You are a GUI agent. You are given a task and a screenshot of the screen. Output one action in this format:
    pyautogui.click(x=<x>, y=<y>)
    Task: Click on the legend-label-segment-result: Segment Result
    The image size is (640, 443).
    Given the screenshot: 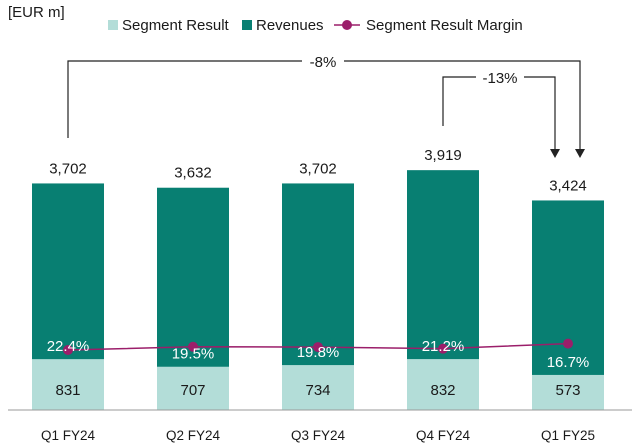 What is the action you would take?
    pyautogui.click(x=176, y=25)
    